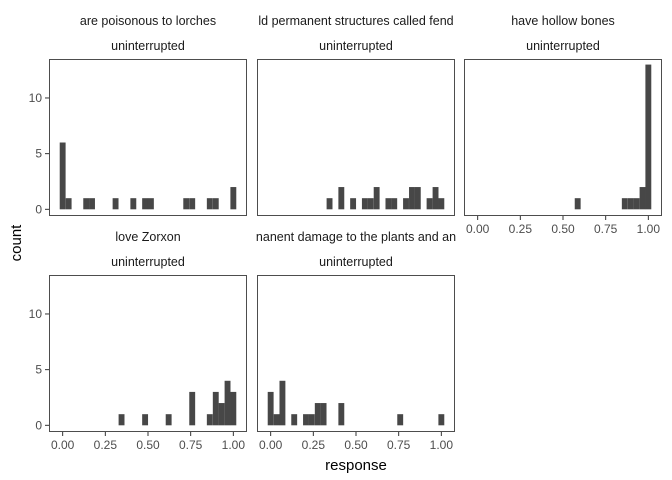  I want to click on facet-title: are poisonous to lorches, so click(148, 21).